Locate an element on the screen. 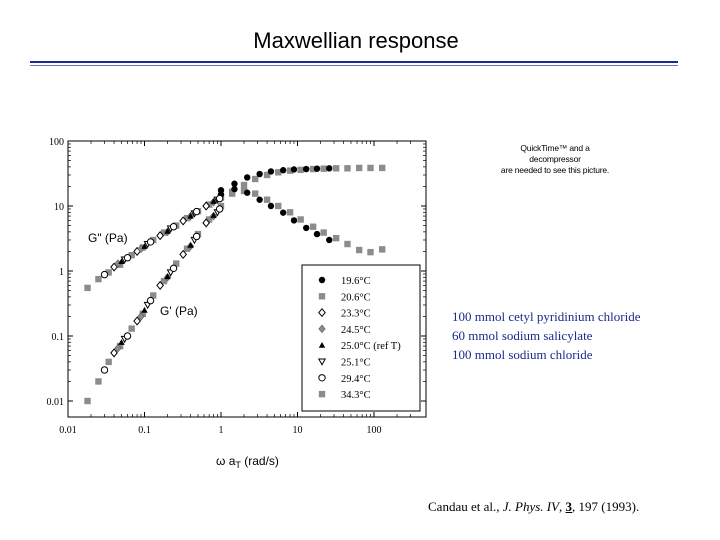 The width and height of the screenshot is (720, 540). quicktime-line-3: are needed to see this picture. is located at coordinates (555, 170).